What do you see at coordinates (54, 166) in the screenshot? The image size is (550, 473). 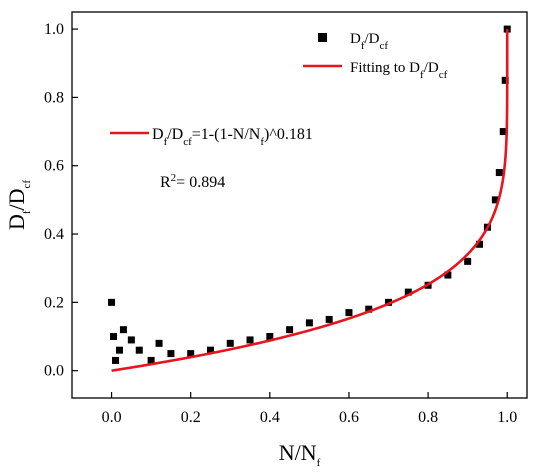 I see `y-tick-label: 0.6` at bounding box center [54, 166].